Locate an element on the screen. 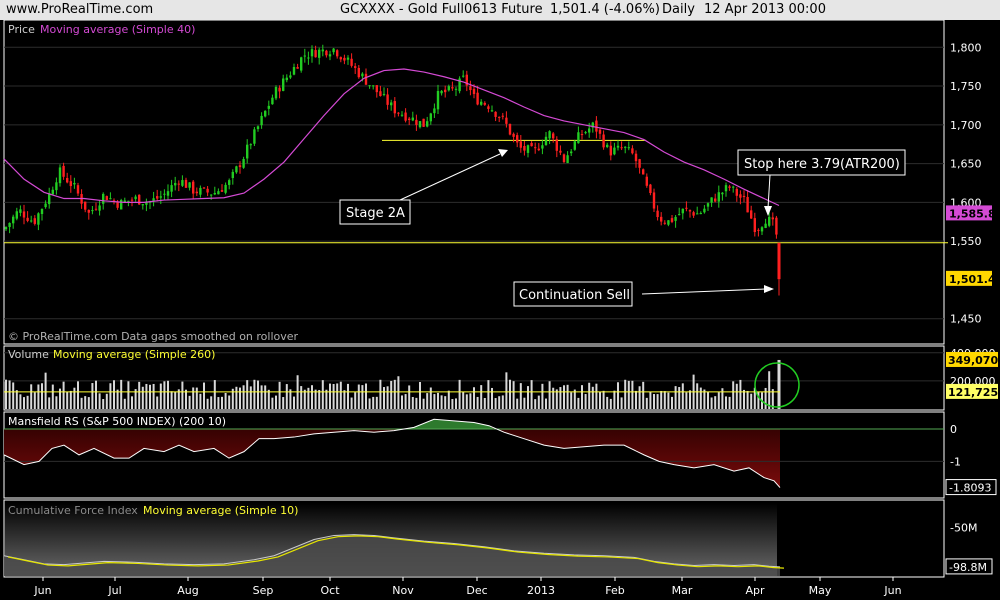 Image resolution: width=1000 pixels, height=600 pixels. annotation-sell: Continuation Sell is located at coordinates (643, 294).